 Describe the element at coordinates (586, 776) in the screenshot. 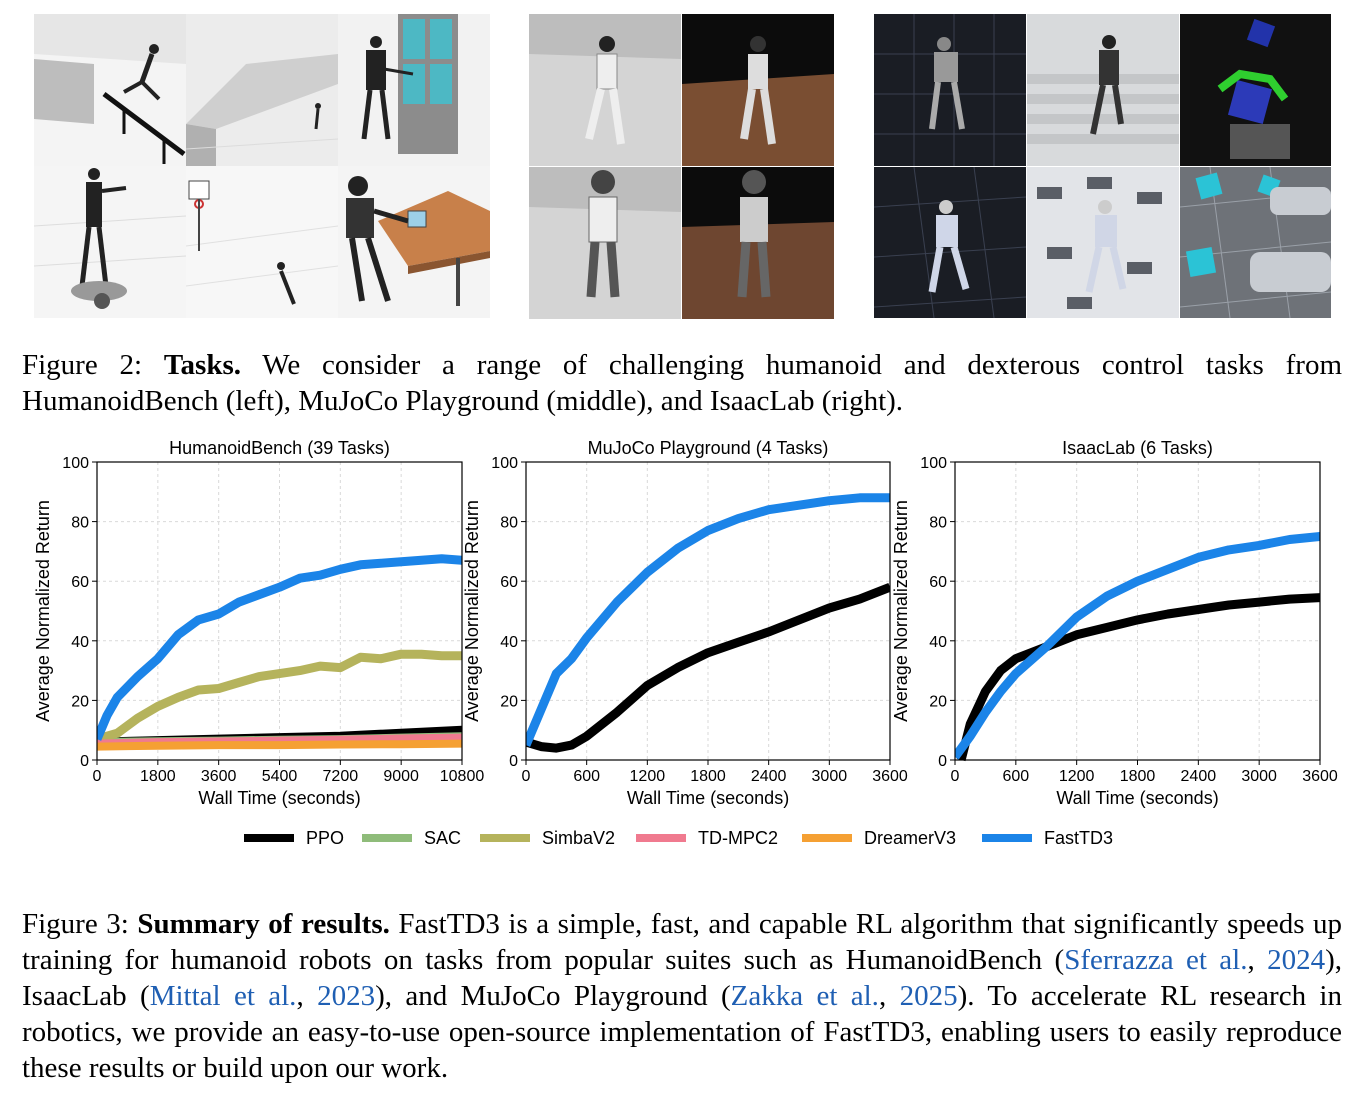

I see `x-tick-label: 600` at that location.